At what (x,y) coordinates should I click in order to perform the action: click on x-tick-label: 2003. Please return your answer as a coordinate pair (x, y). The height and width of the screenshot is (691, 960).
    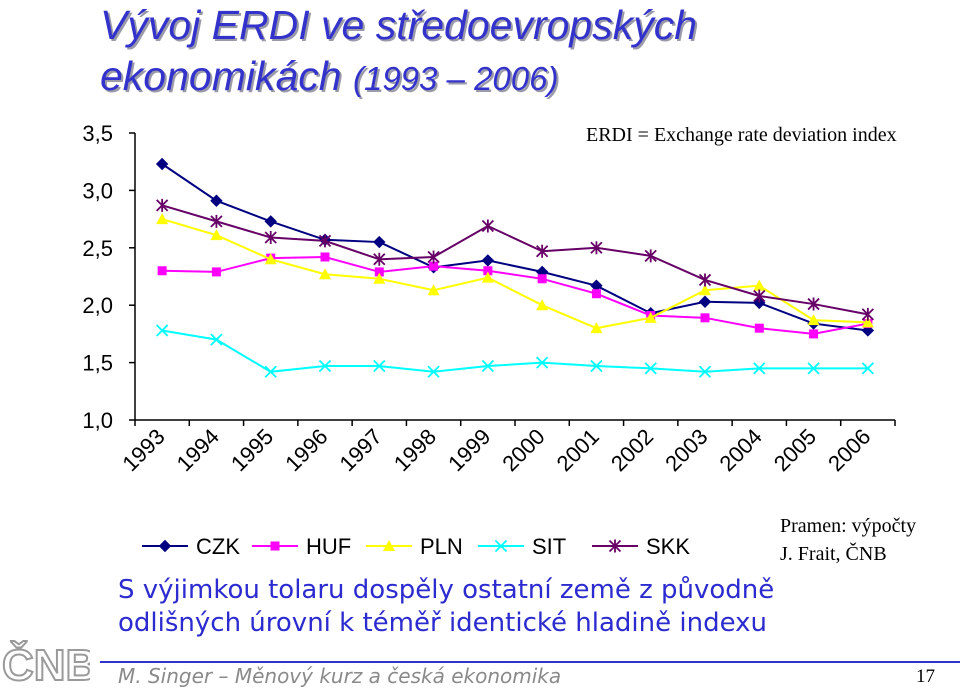
    Looking at the image, I should click on (686, 450).